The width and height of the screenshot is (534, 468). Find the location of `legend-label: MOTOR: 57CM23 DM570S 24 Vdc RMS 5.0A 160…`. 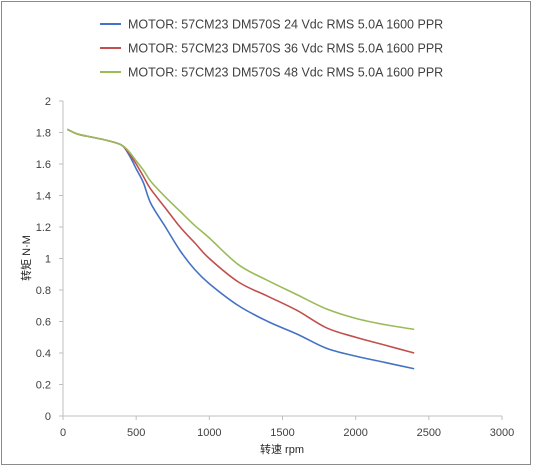

legend-label: MOTOR: 57CM23 DM570S 24 Vdc RMS 5.0A 160… is located at coordinates (285, 25).